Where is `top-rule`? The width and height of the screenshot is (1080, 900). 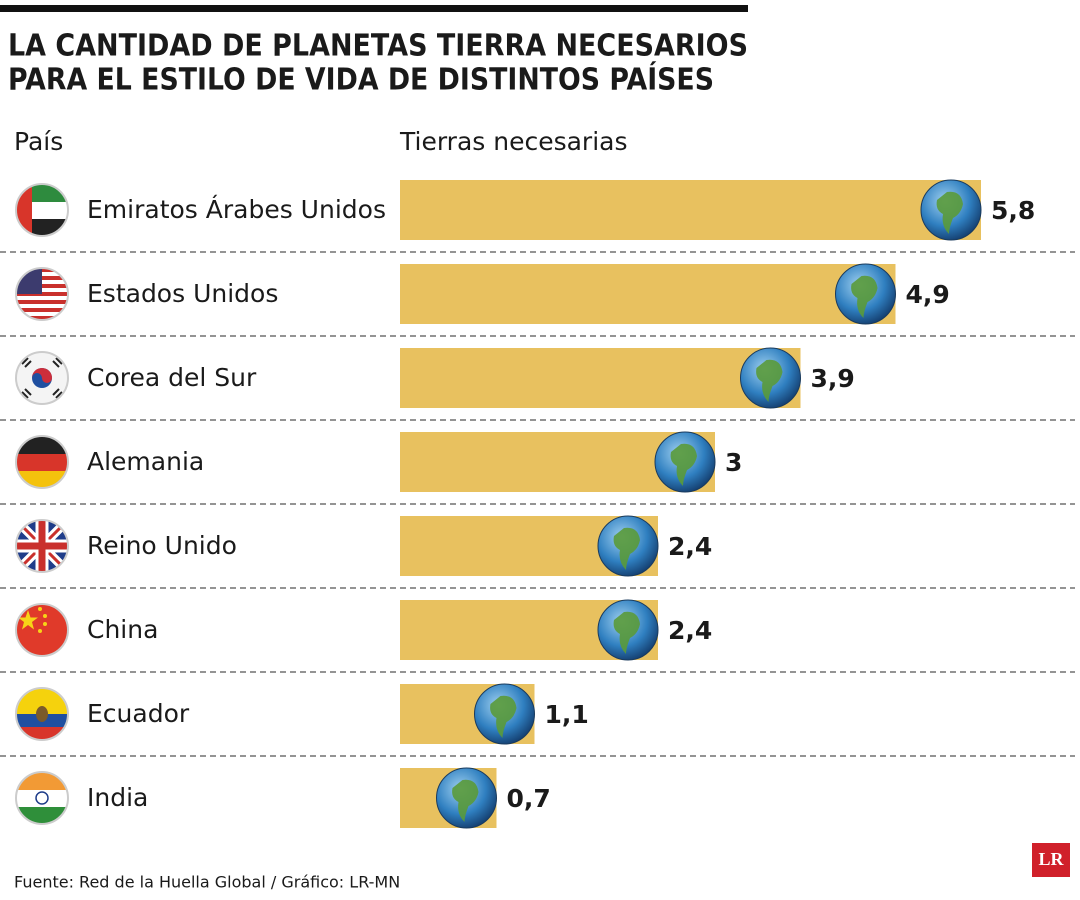 top-rule is located at coordinates (374, 8).